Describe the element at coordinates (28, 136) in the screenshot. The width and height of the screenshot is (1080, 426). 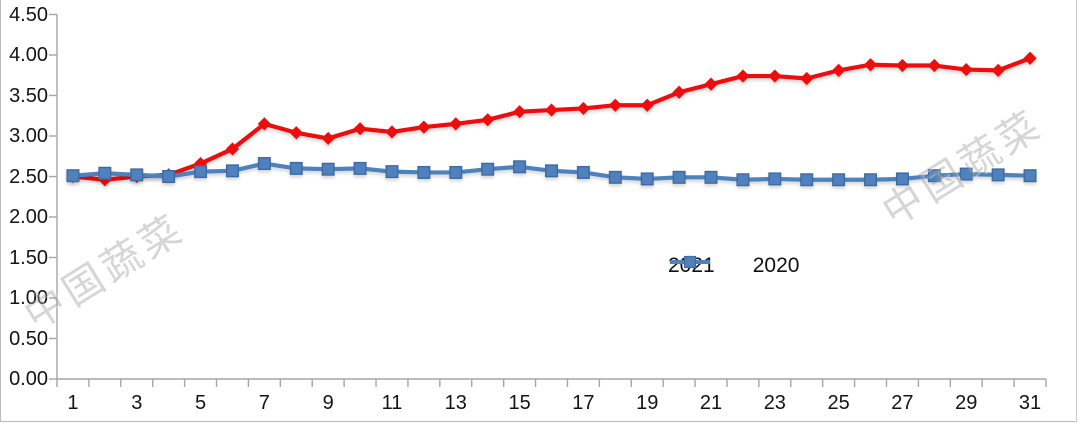
I see `y-tick-label: 3.00` at that location.